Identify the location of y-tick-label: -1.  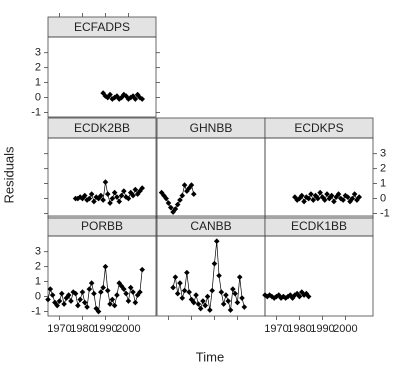
(385, 213).